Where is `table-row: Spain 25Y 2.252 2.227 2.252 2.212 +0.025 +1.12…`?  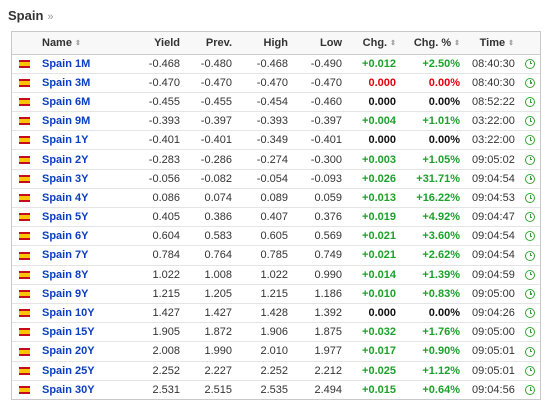 table-row: Spain 25Y 2.252 2.227 2.252 2.212 +0.025 +1.12… is located at coordinates (276, 371).